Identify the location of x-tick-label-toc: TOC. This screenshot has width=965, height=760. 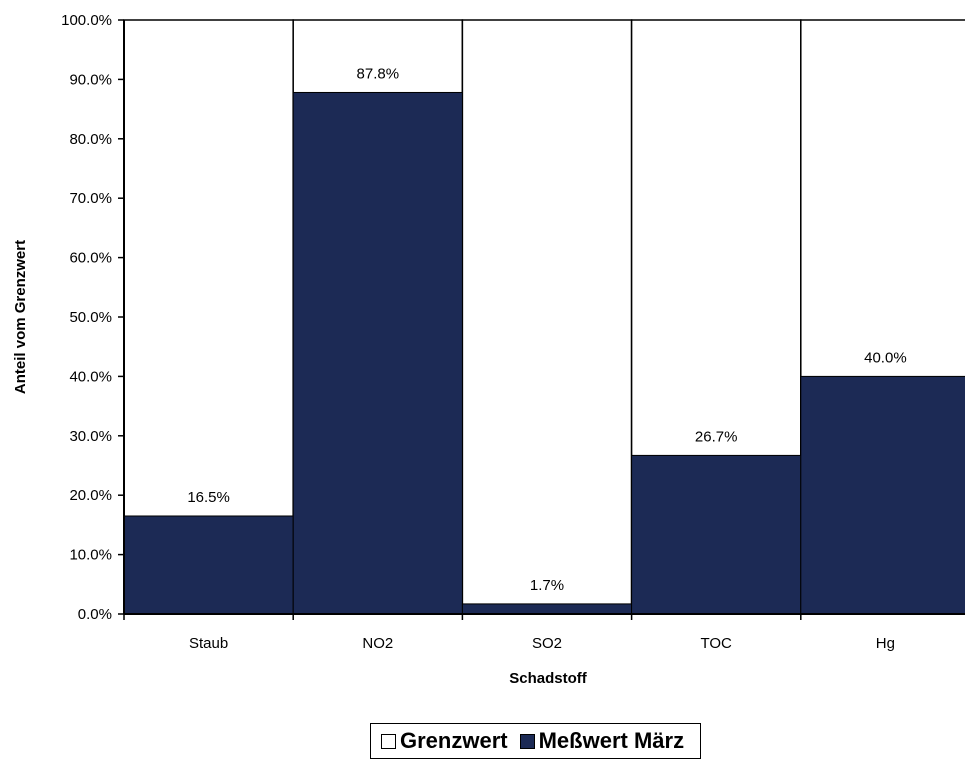
(716, 643).